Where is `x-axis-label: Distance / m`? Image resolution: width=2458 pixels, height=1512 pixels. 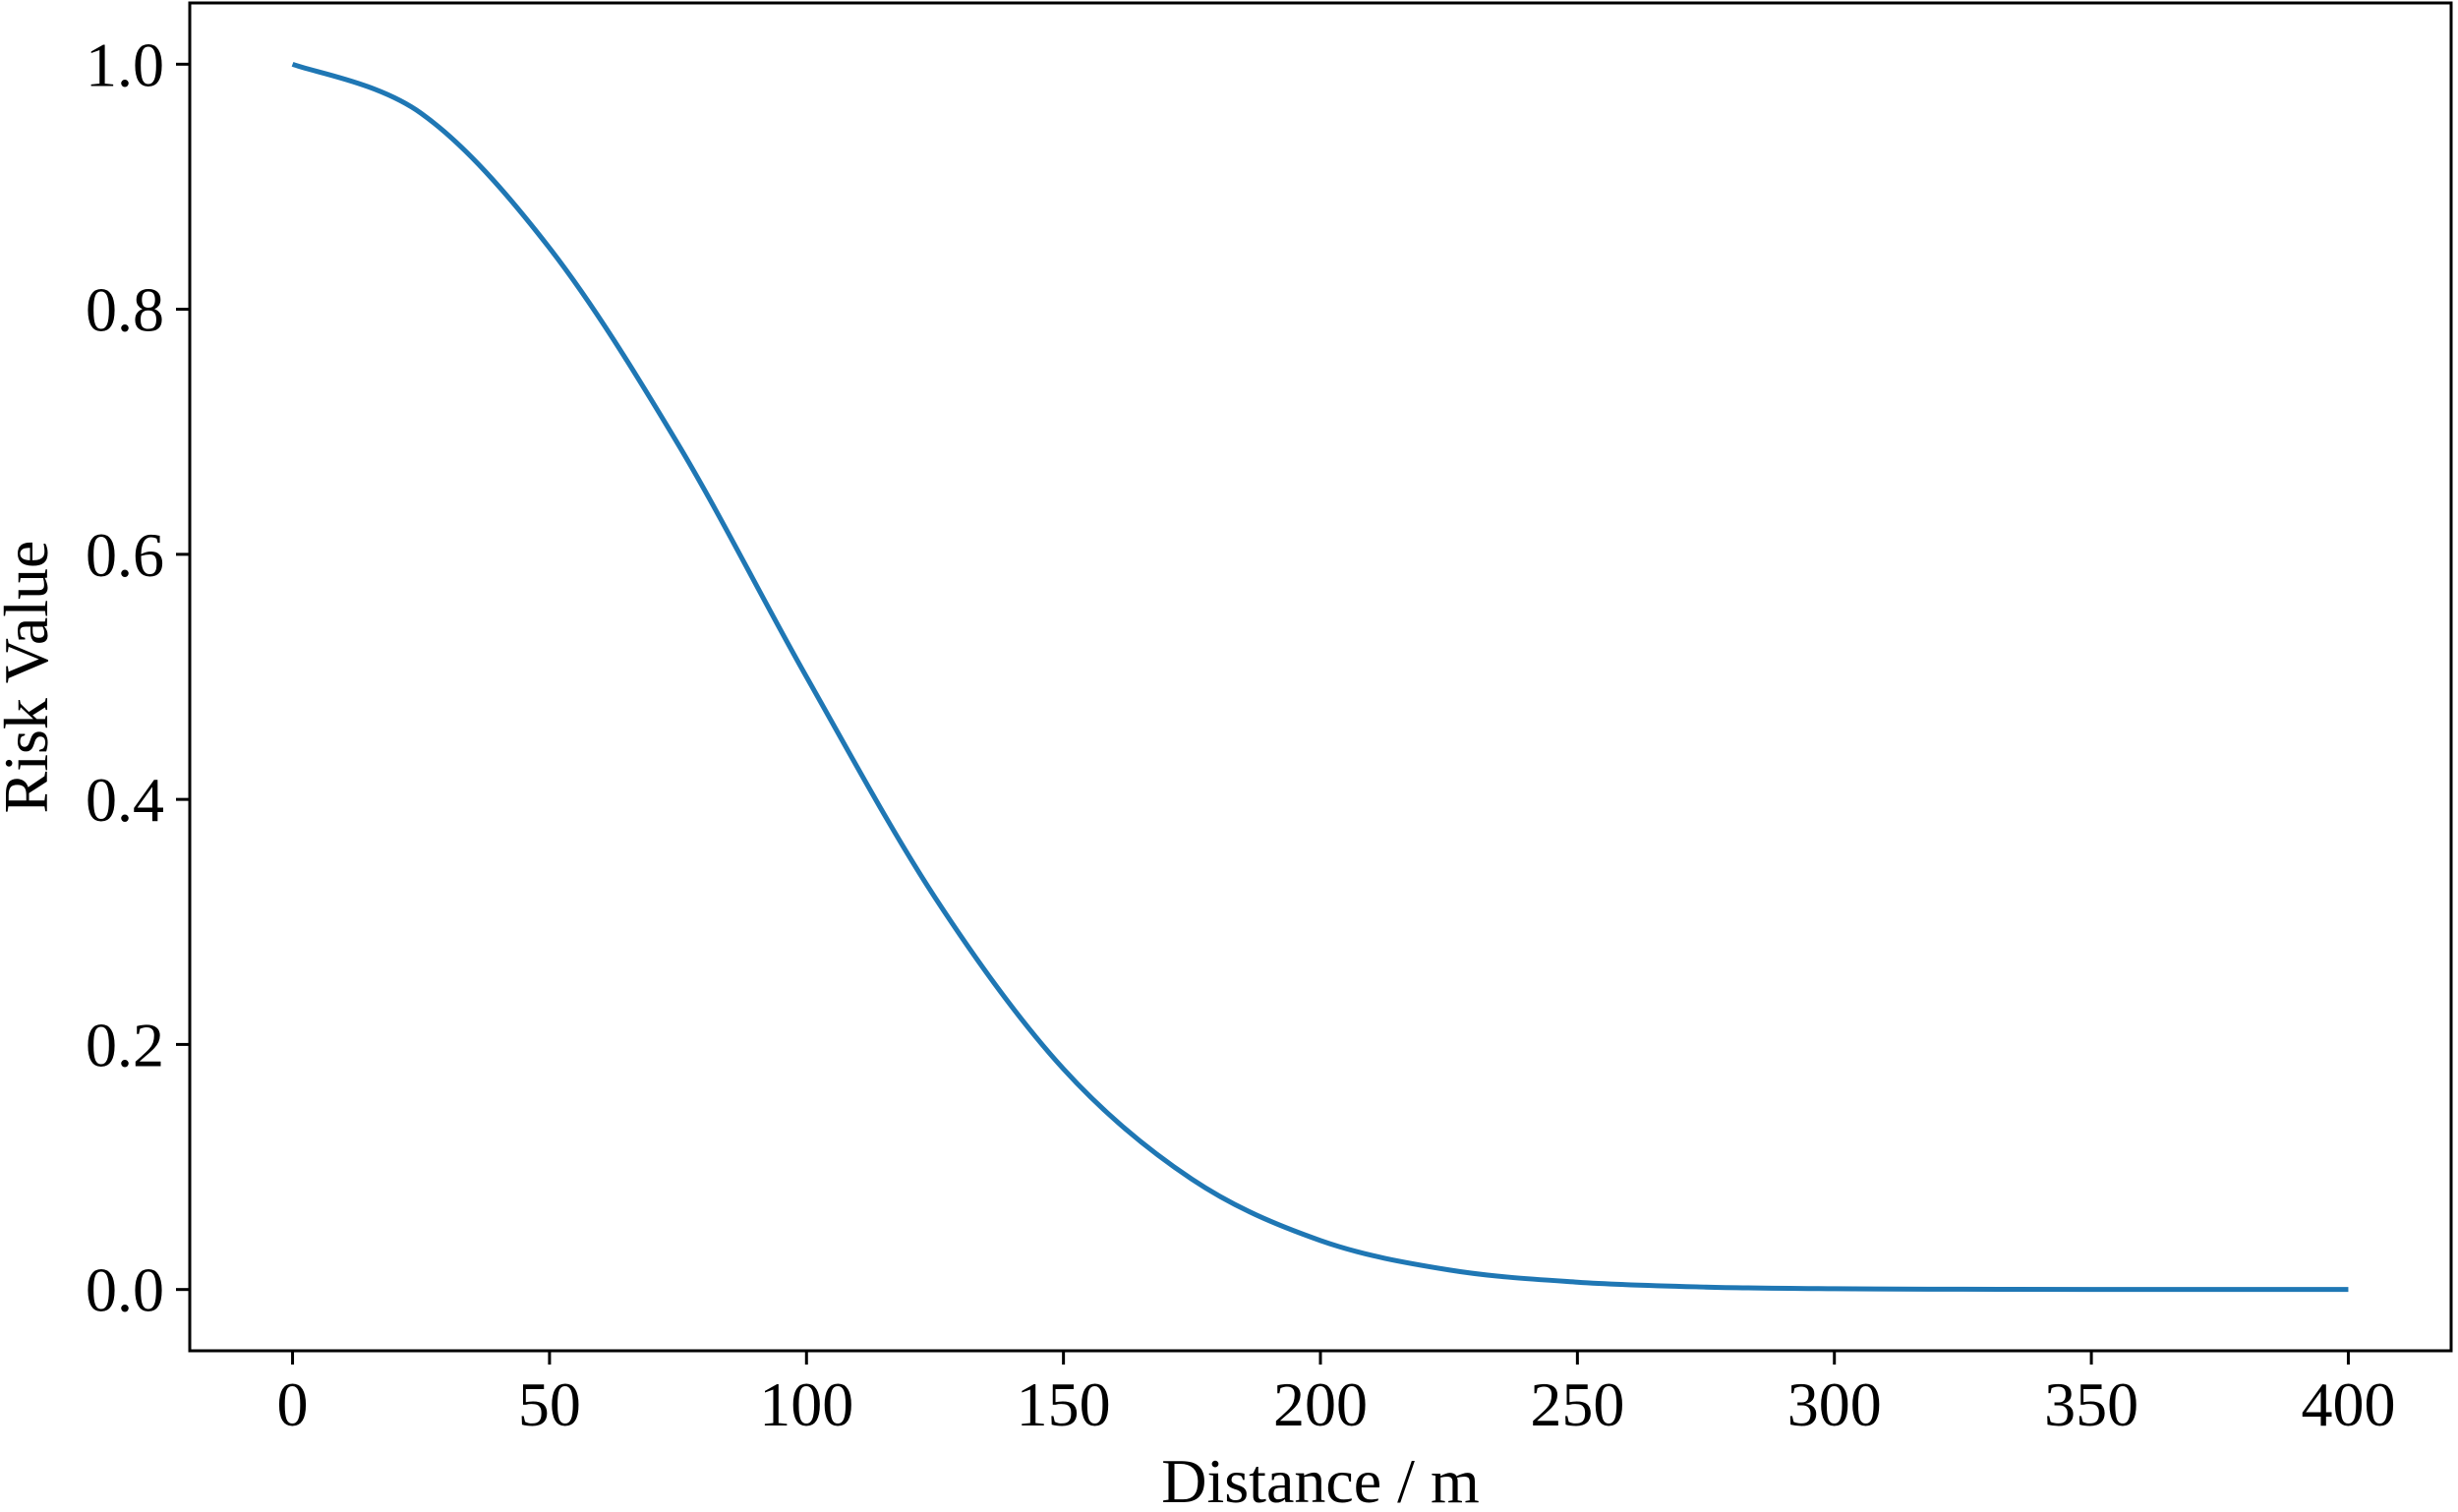
x-axis-label: Distance / m is located at coordinates (1320, 1476).